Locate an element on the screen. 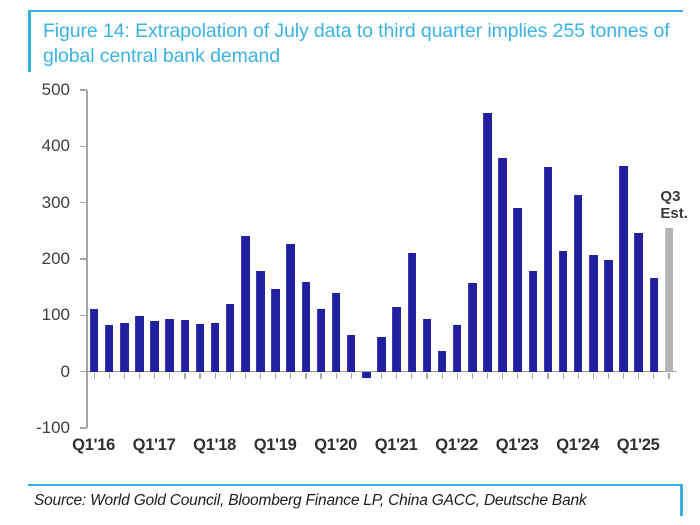 This screenshot has height=525, width=700. x-axis-tick-label: Q1'16 is located at coordinates (93, 444).